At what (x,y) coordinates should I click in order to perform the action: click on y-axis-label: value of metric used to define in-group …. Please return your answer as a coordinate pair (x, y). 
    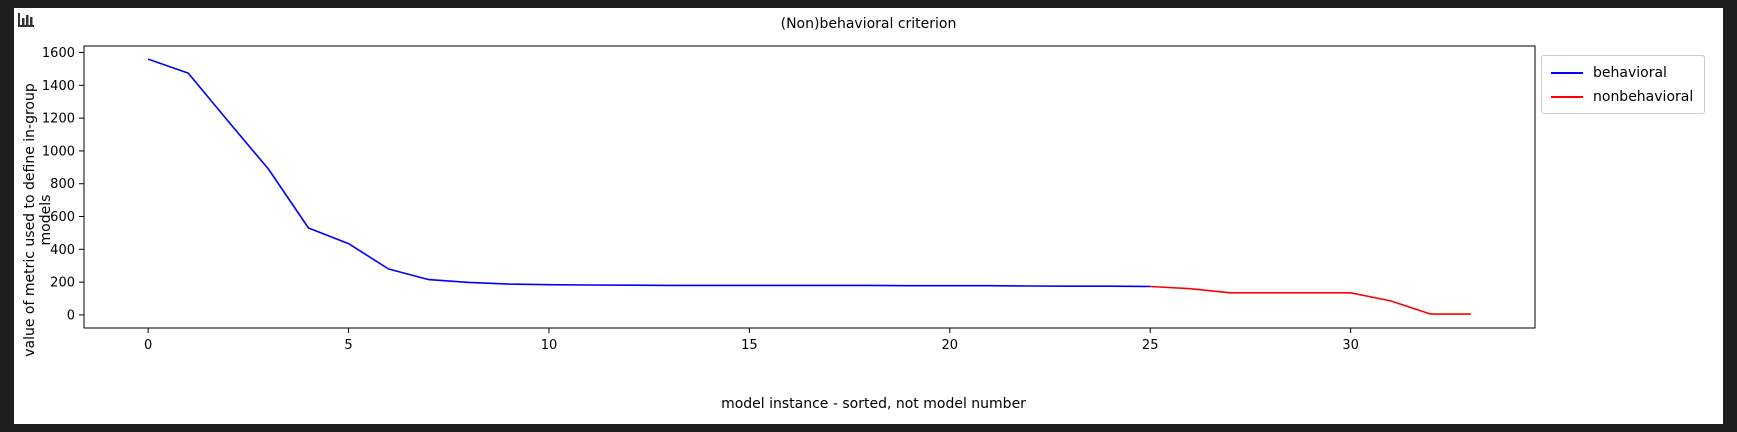
    Looking at the image, I should click on (38, 220).